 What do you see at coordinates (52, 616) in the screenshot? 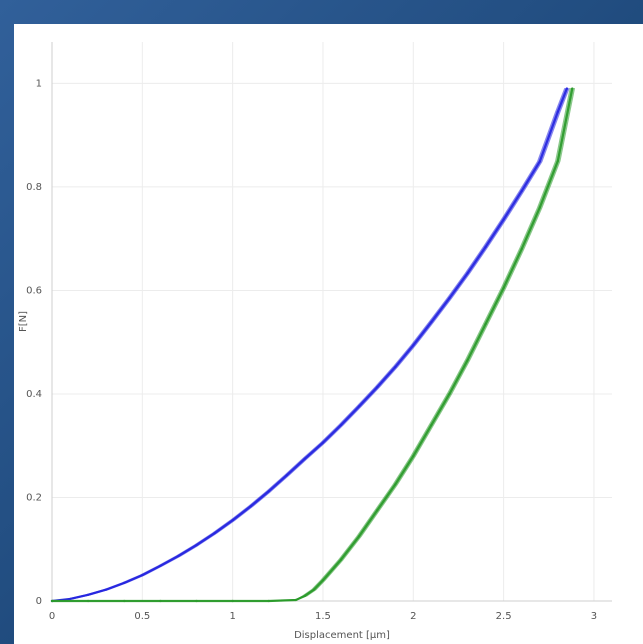
I see `x-tick-label: 0` at bounding box center [52, 616].